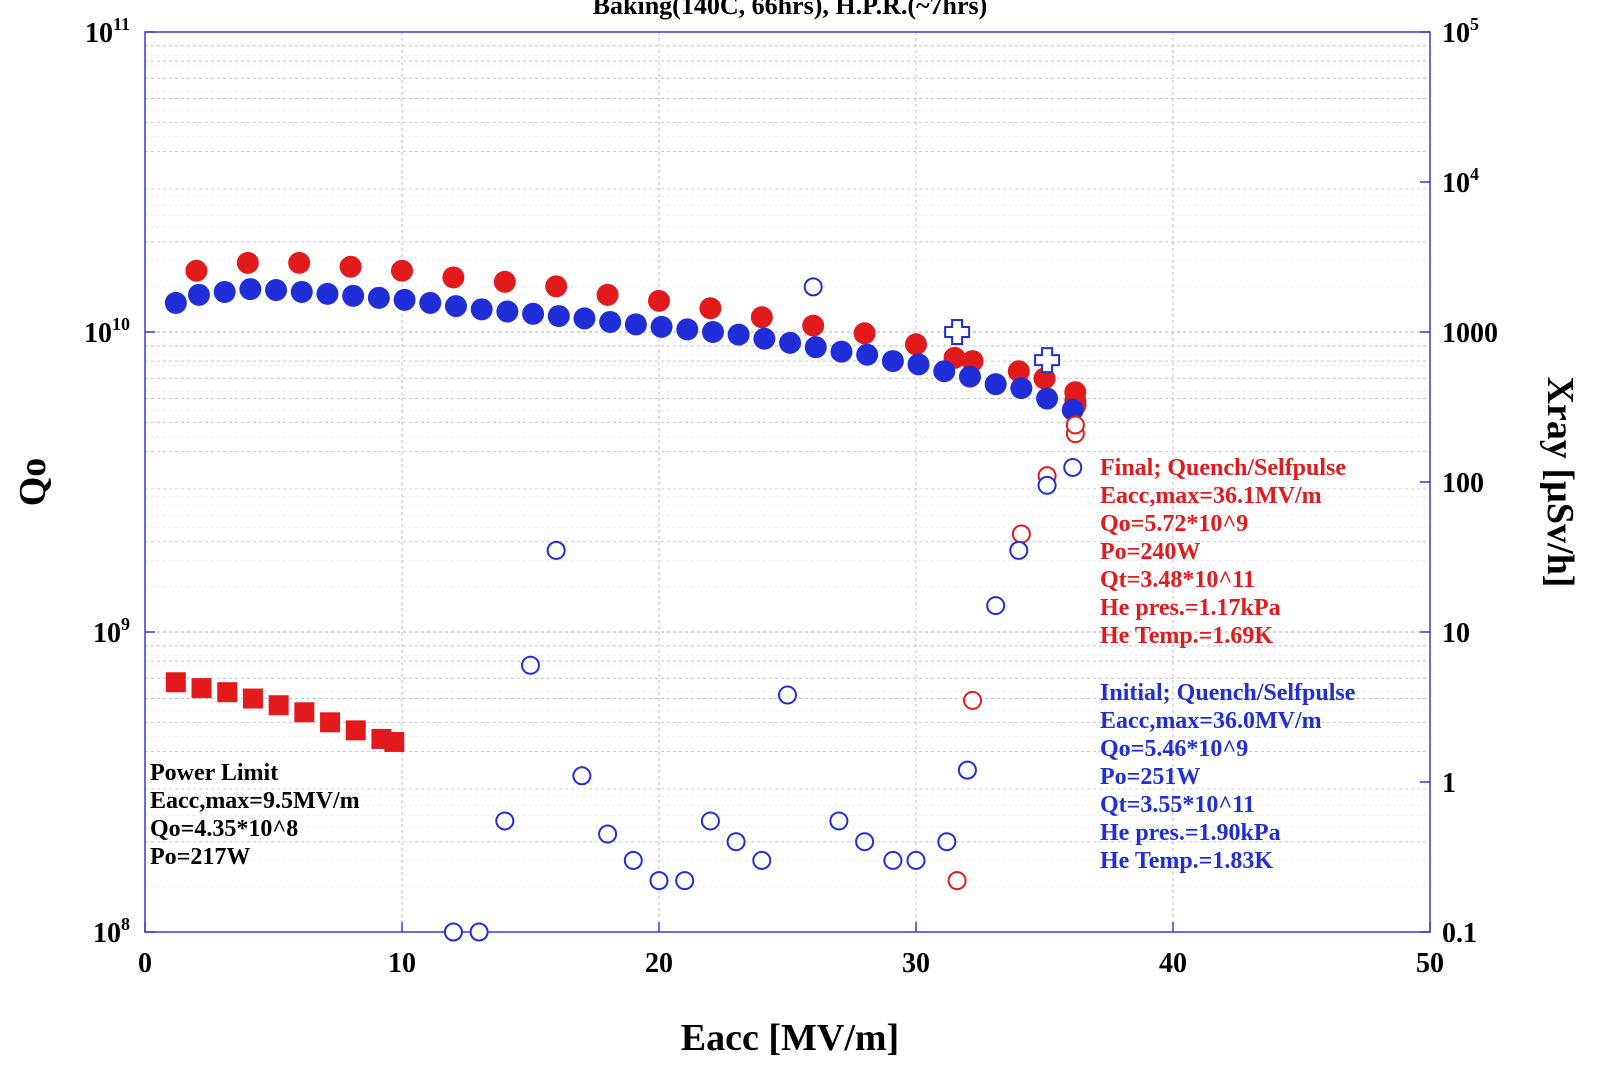 The height and width of the screenshot is (1071, 1600). I want to click on series-xray_cross, so click(1002, 346).